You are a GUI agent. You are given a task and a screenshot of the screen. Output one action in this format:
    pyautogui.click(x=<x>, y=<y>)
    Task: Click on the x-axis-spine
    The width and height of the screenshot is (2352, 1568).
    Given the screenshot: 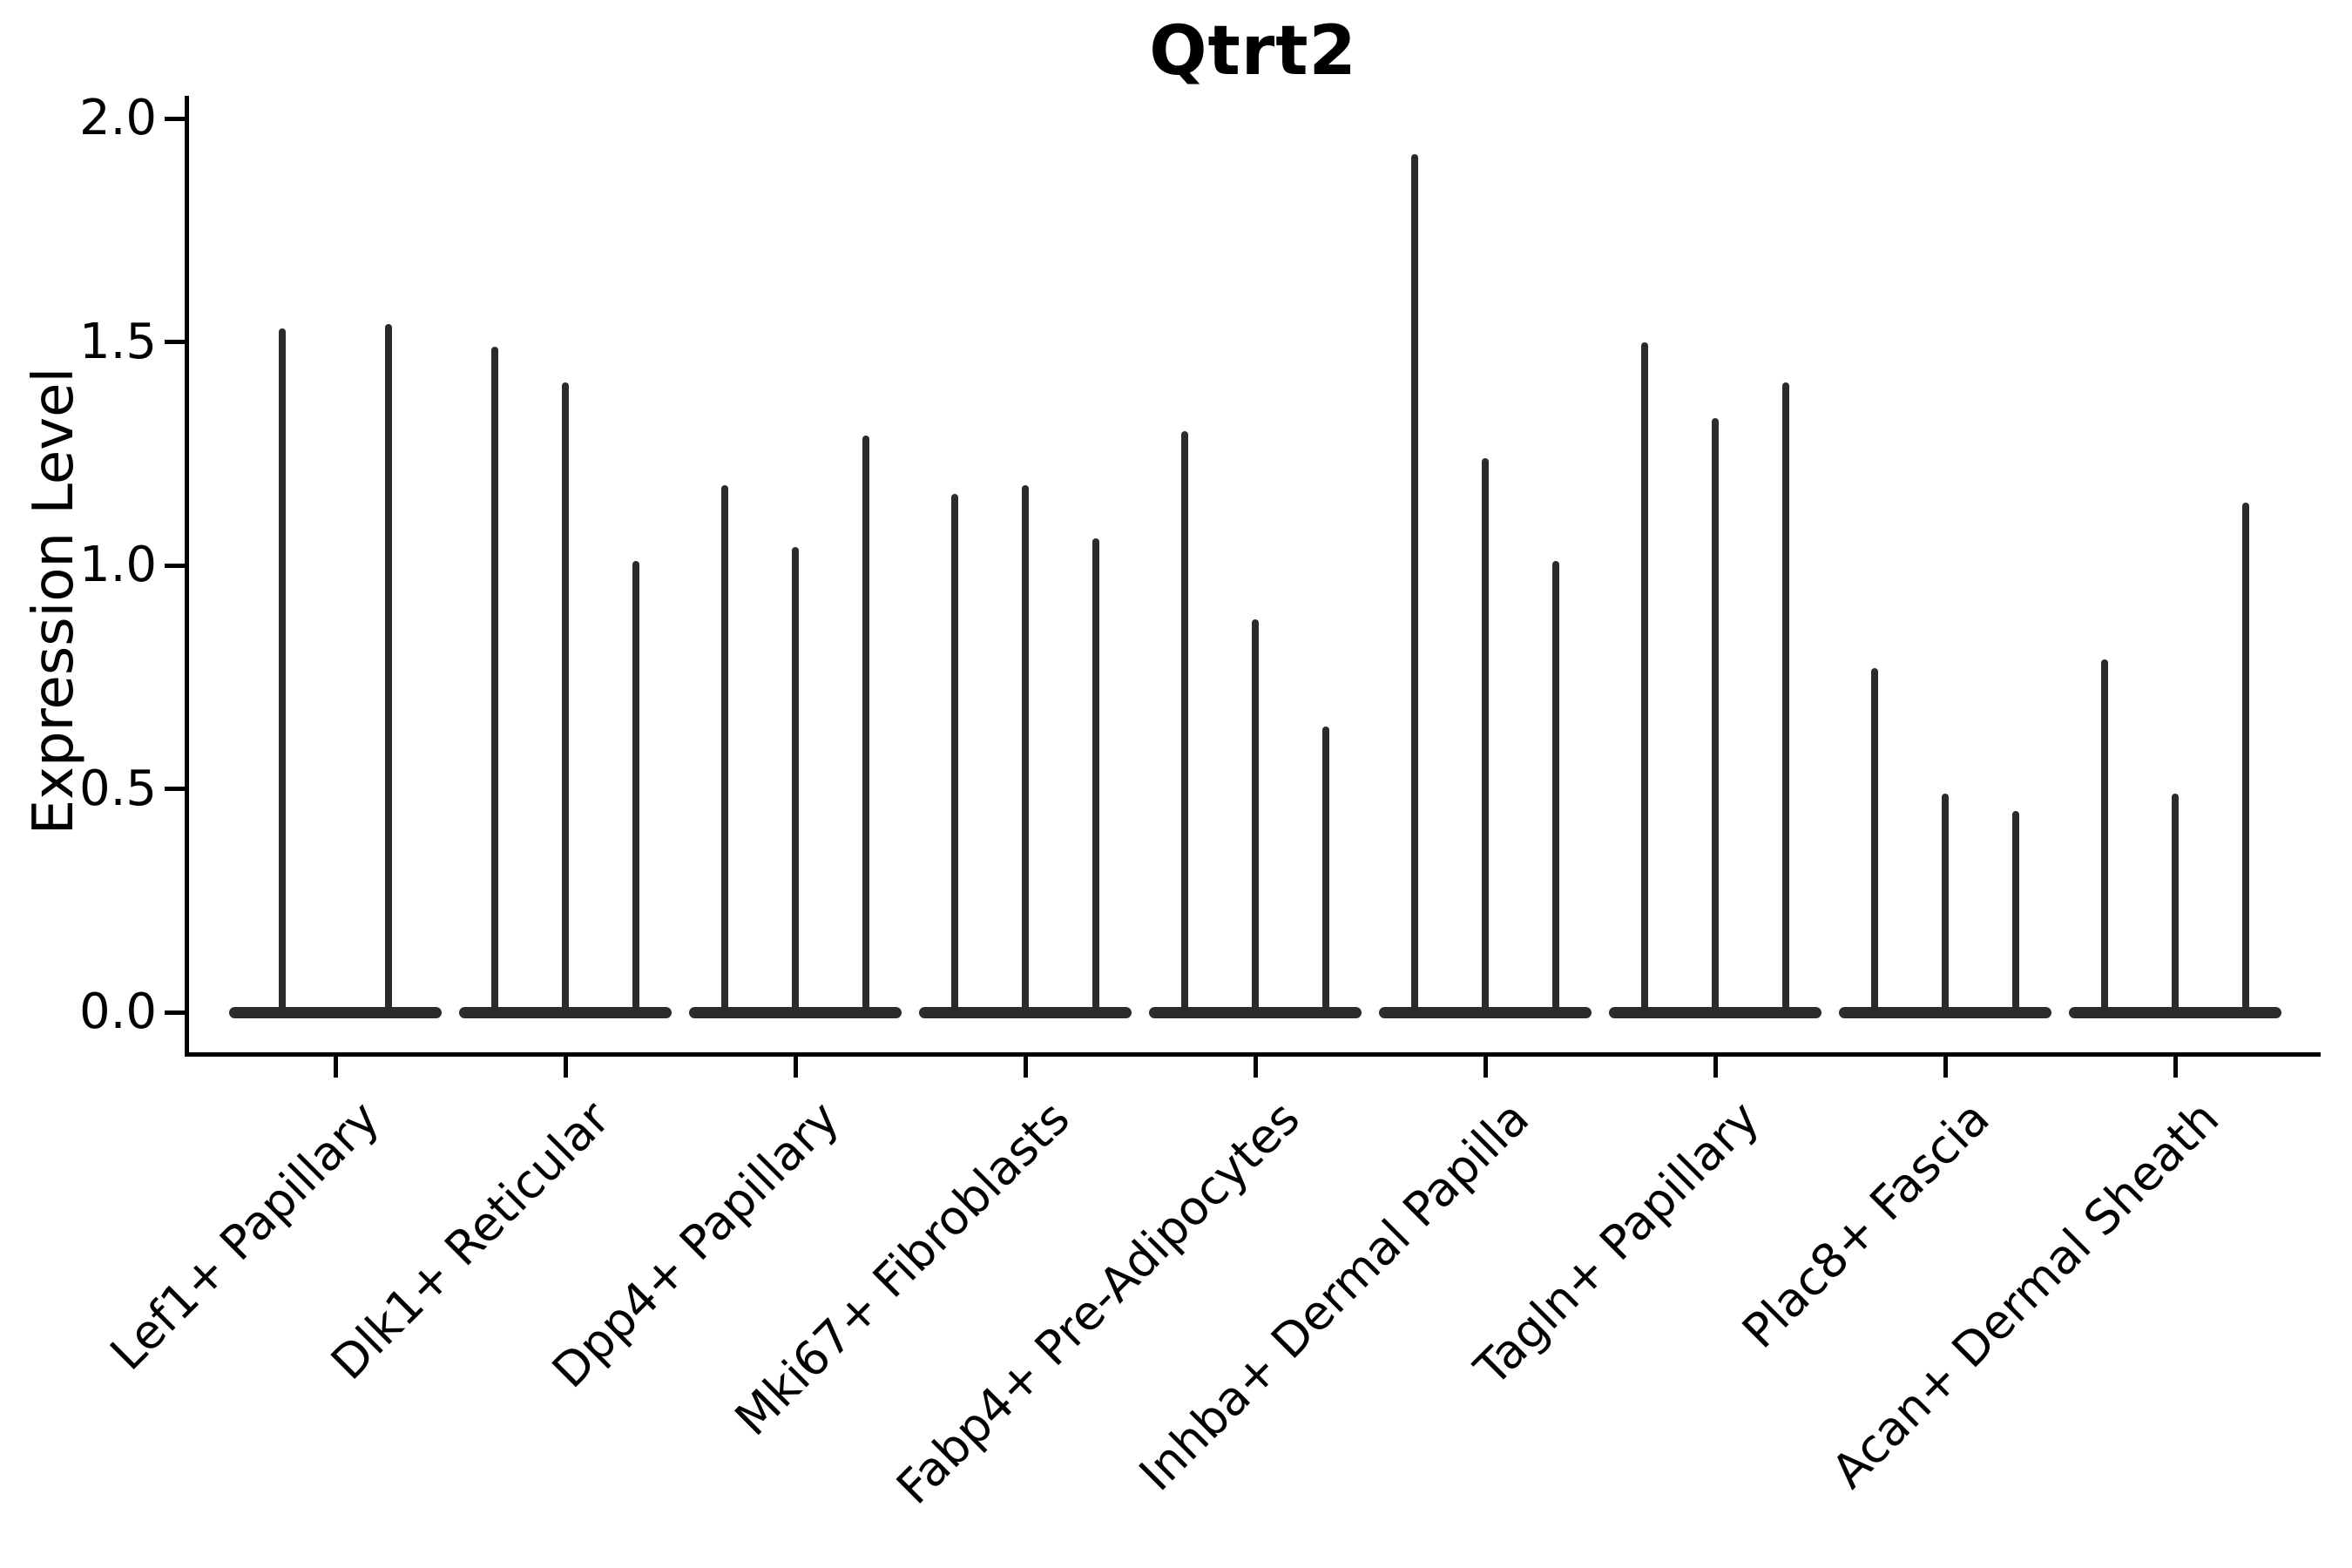 What is the action you would take?
    pyautogui.click(x=1253, y=1054)
    